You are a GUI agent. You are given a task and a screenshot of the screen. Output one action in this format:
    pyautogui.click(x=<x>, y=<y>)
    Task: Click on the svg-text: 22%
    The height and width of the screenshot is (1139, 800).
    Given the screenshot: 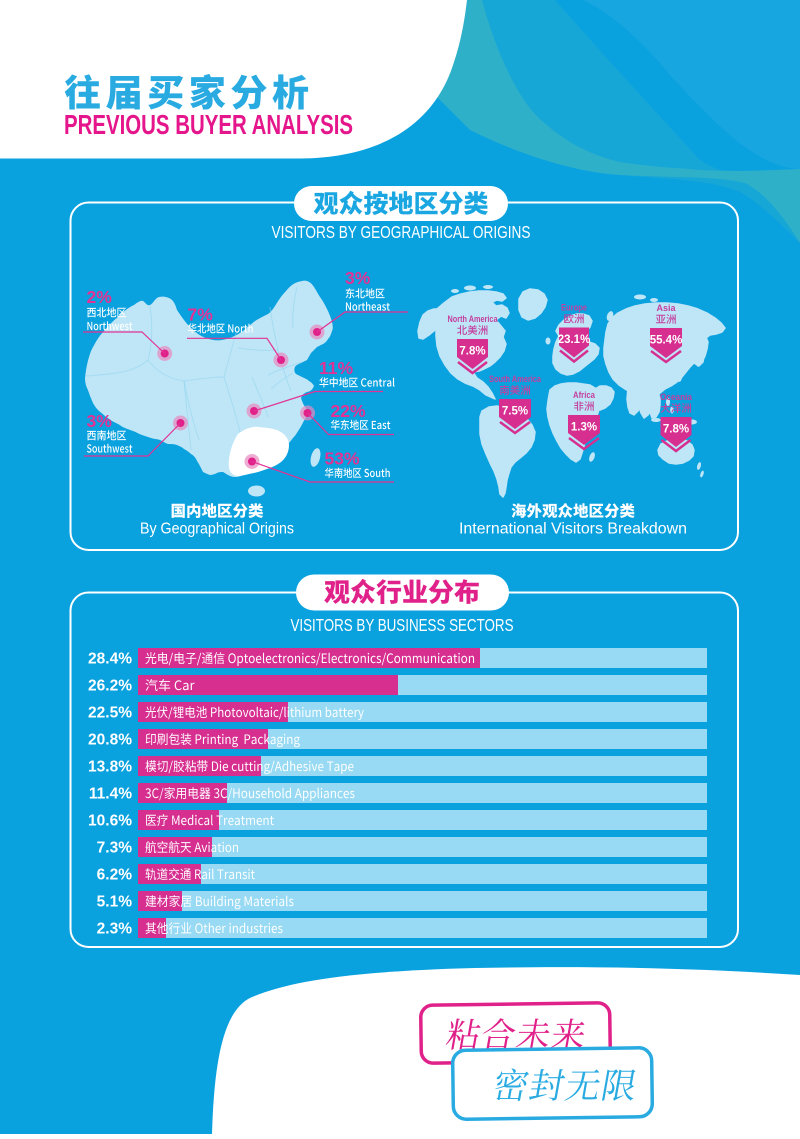 What is the action you would take?
    pyautogui.click(x=348, y=411)
    